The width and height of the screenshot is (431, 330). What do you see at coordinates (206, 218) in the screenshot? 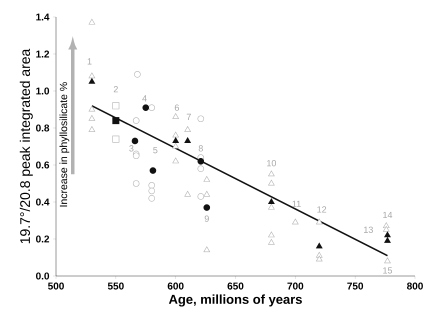
I see `annotation: 9` at bounding box center [206, 218].